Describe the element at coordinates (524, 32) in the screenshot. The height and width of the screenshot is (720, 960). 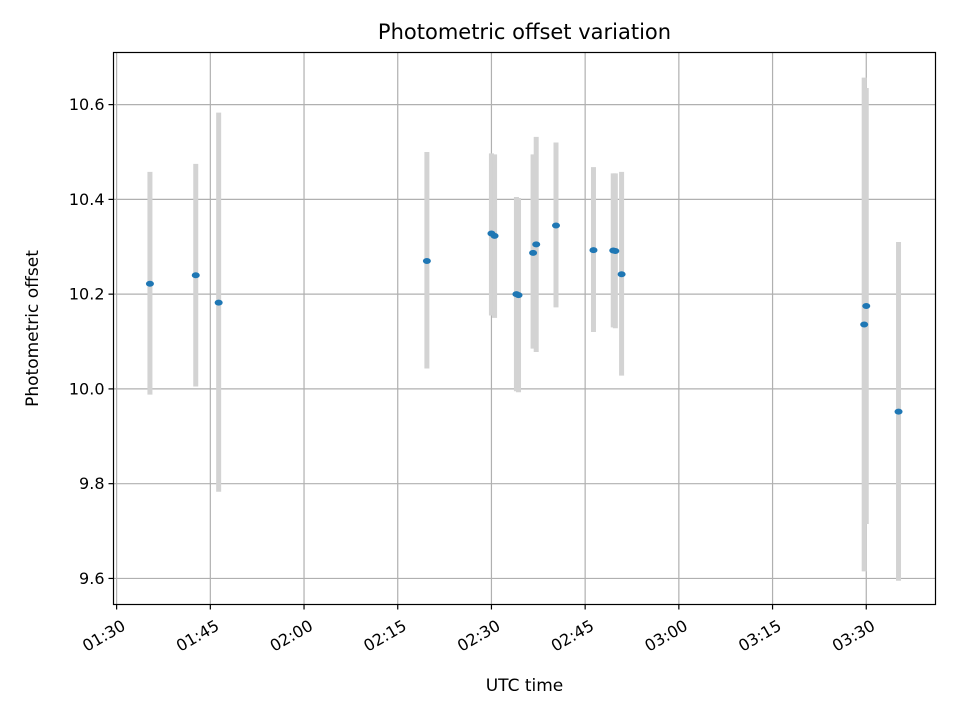
I see `chart-title: Photometric offset variation` at that location.